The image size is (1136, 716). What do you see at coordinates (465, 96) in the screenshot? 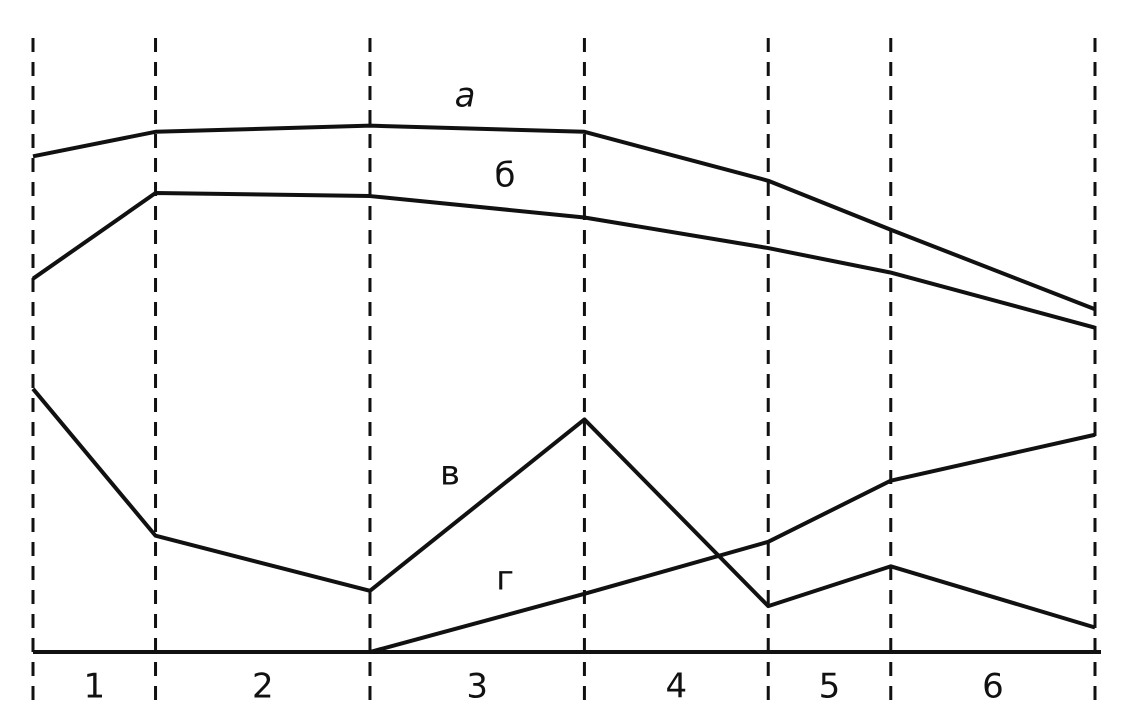
I see `series-label: а` at bounding box center [465, 96].